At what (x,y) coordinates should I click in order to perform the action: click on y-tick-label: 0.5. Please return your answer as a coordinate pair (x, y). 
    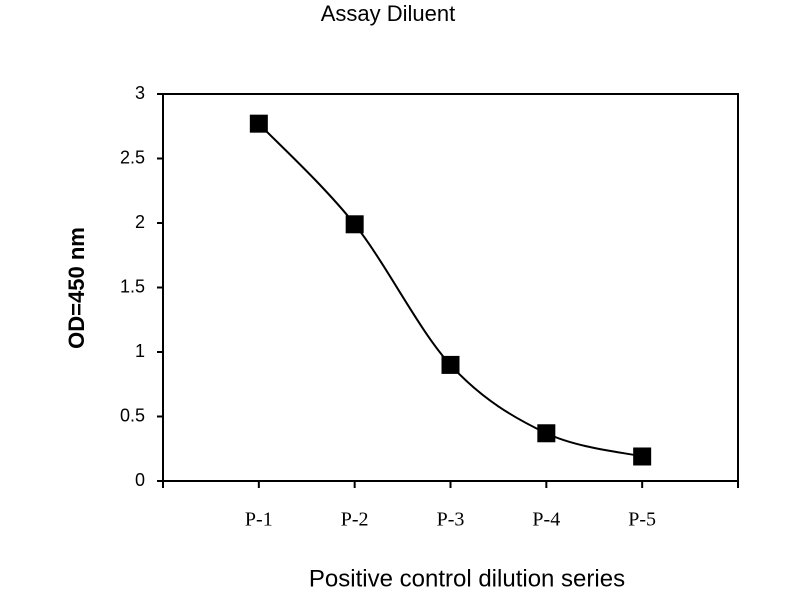
    Looking at the image, I should click on (132, 415).